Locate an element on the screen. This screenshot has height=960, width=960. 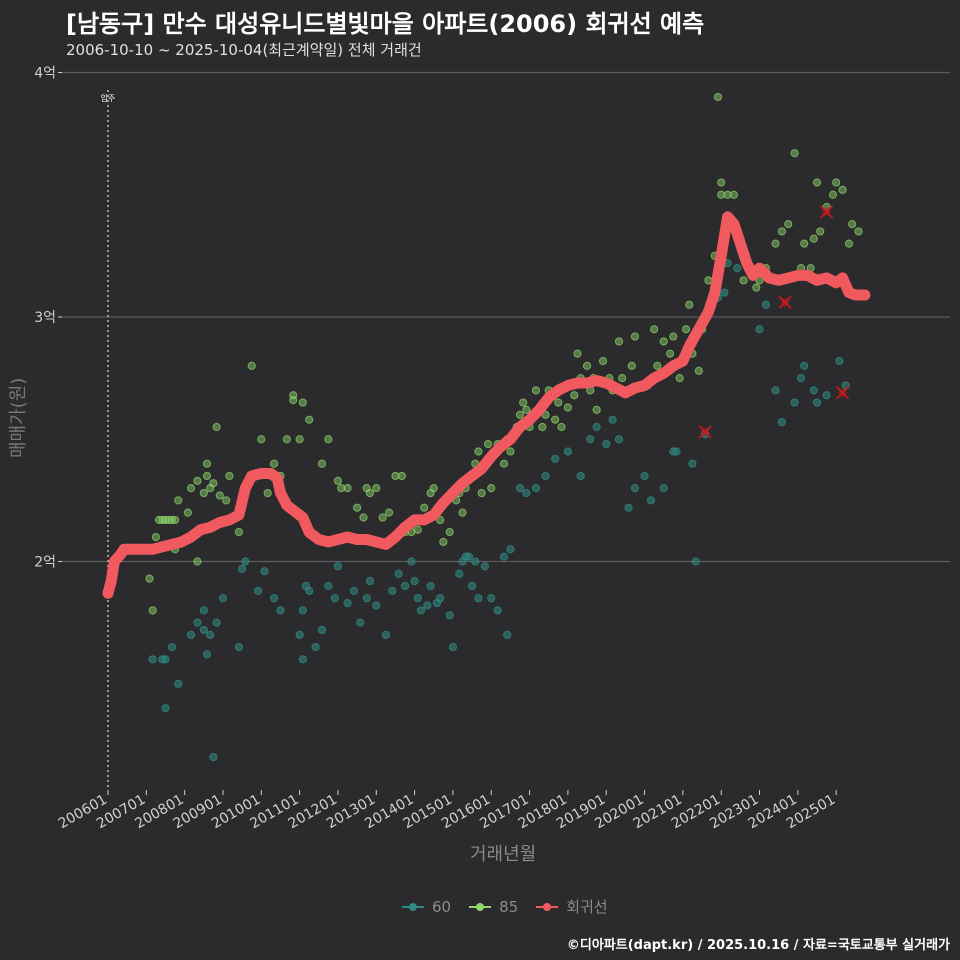
outlier-cross is located at coordinates (705, 432).